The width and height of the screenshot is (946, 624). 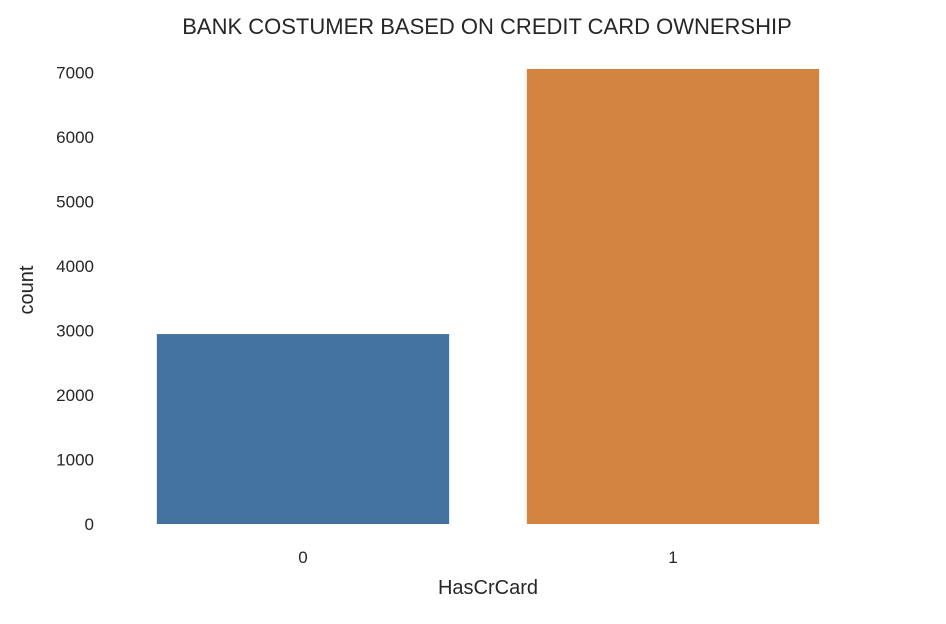 I want to click on y-axis-label: count, so click(x=27, y=289).